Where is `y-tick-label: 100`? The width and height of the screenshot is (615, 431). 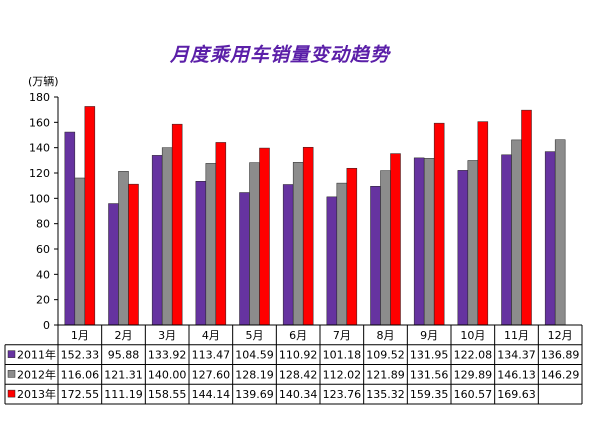
y-tick-label: 100 is located at coordinates (39, 198).